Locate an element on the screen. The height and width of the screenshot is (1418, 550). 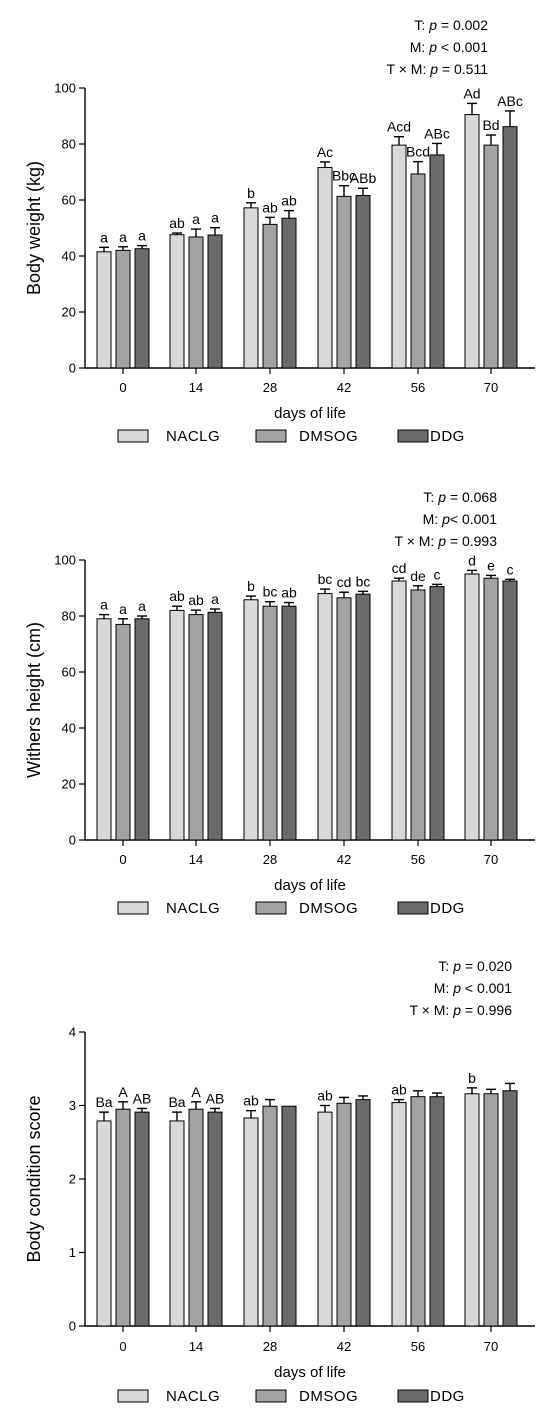
stat-value: = 0.996 is located at coordinates (486, 1010).